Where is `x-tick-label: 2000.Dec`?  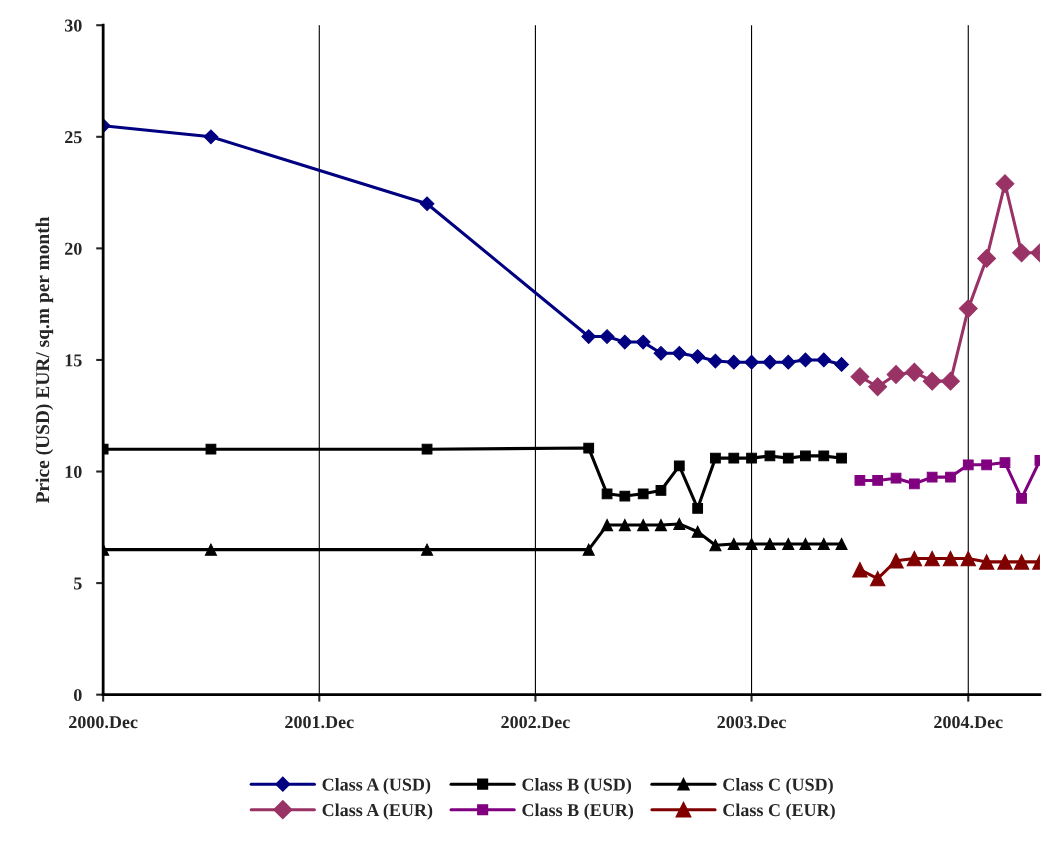
x-tick-label: 2000.Dec is located at coordinates (103, 722).